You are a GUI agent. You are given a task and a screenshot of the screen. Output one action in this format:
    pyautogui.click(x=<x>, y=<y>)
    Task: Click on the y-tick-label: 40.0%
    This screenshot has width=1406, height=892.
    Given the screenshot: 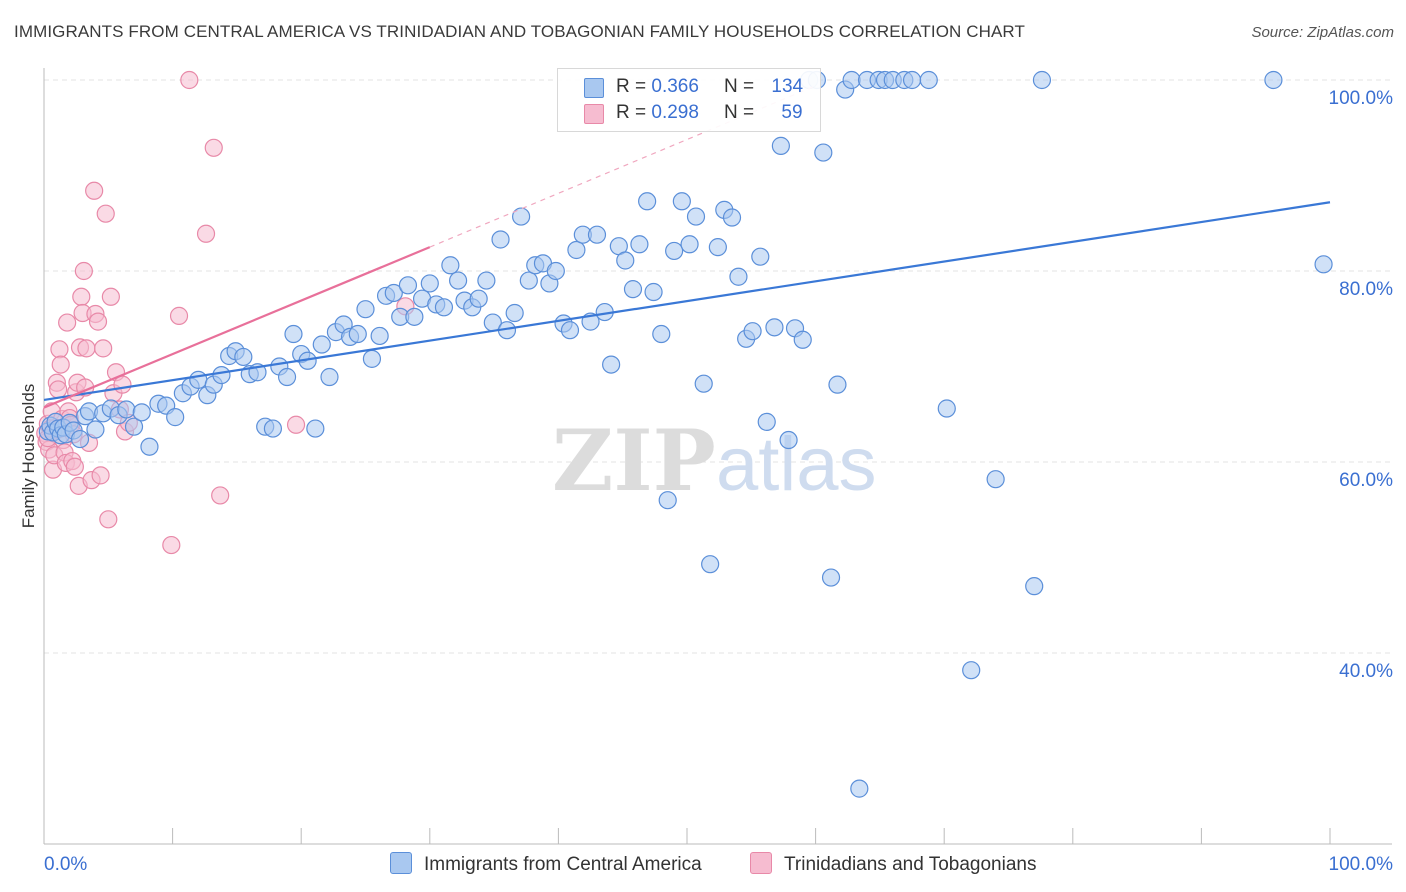 What is the action you would take?
    pyautogui.click(x=1366, y=671)
    